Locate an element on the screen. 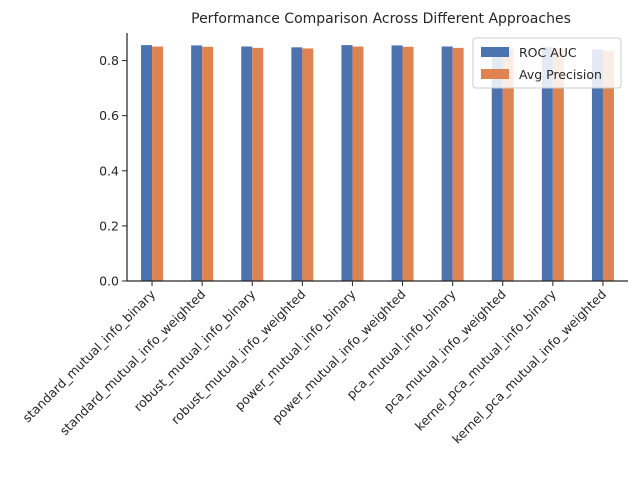 The image size is (640, 480). legend-box is located at coordinates (547, 63).